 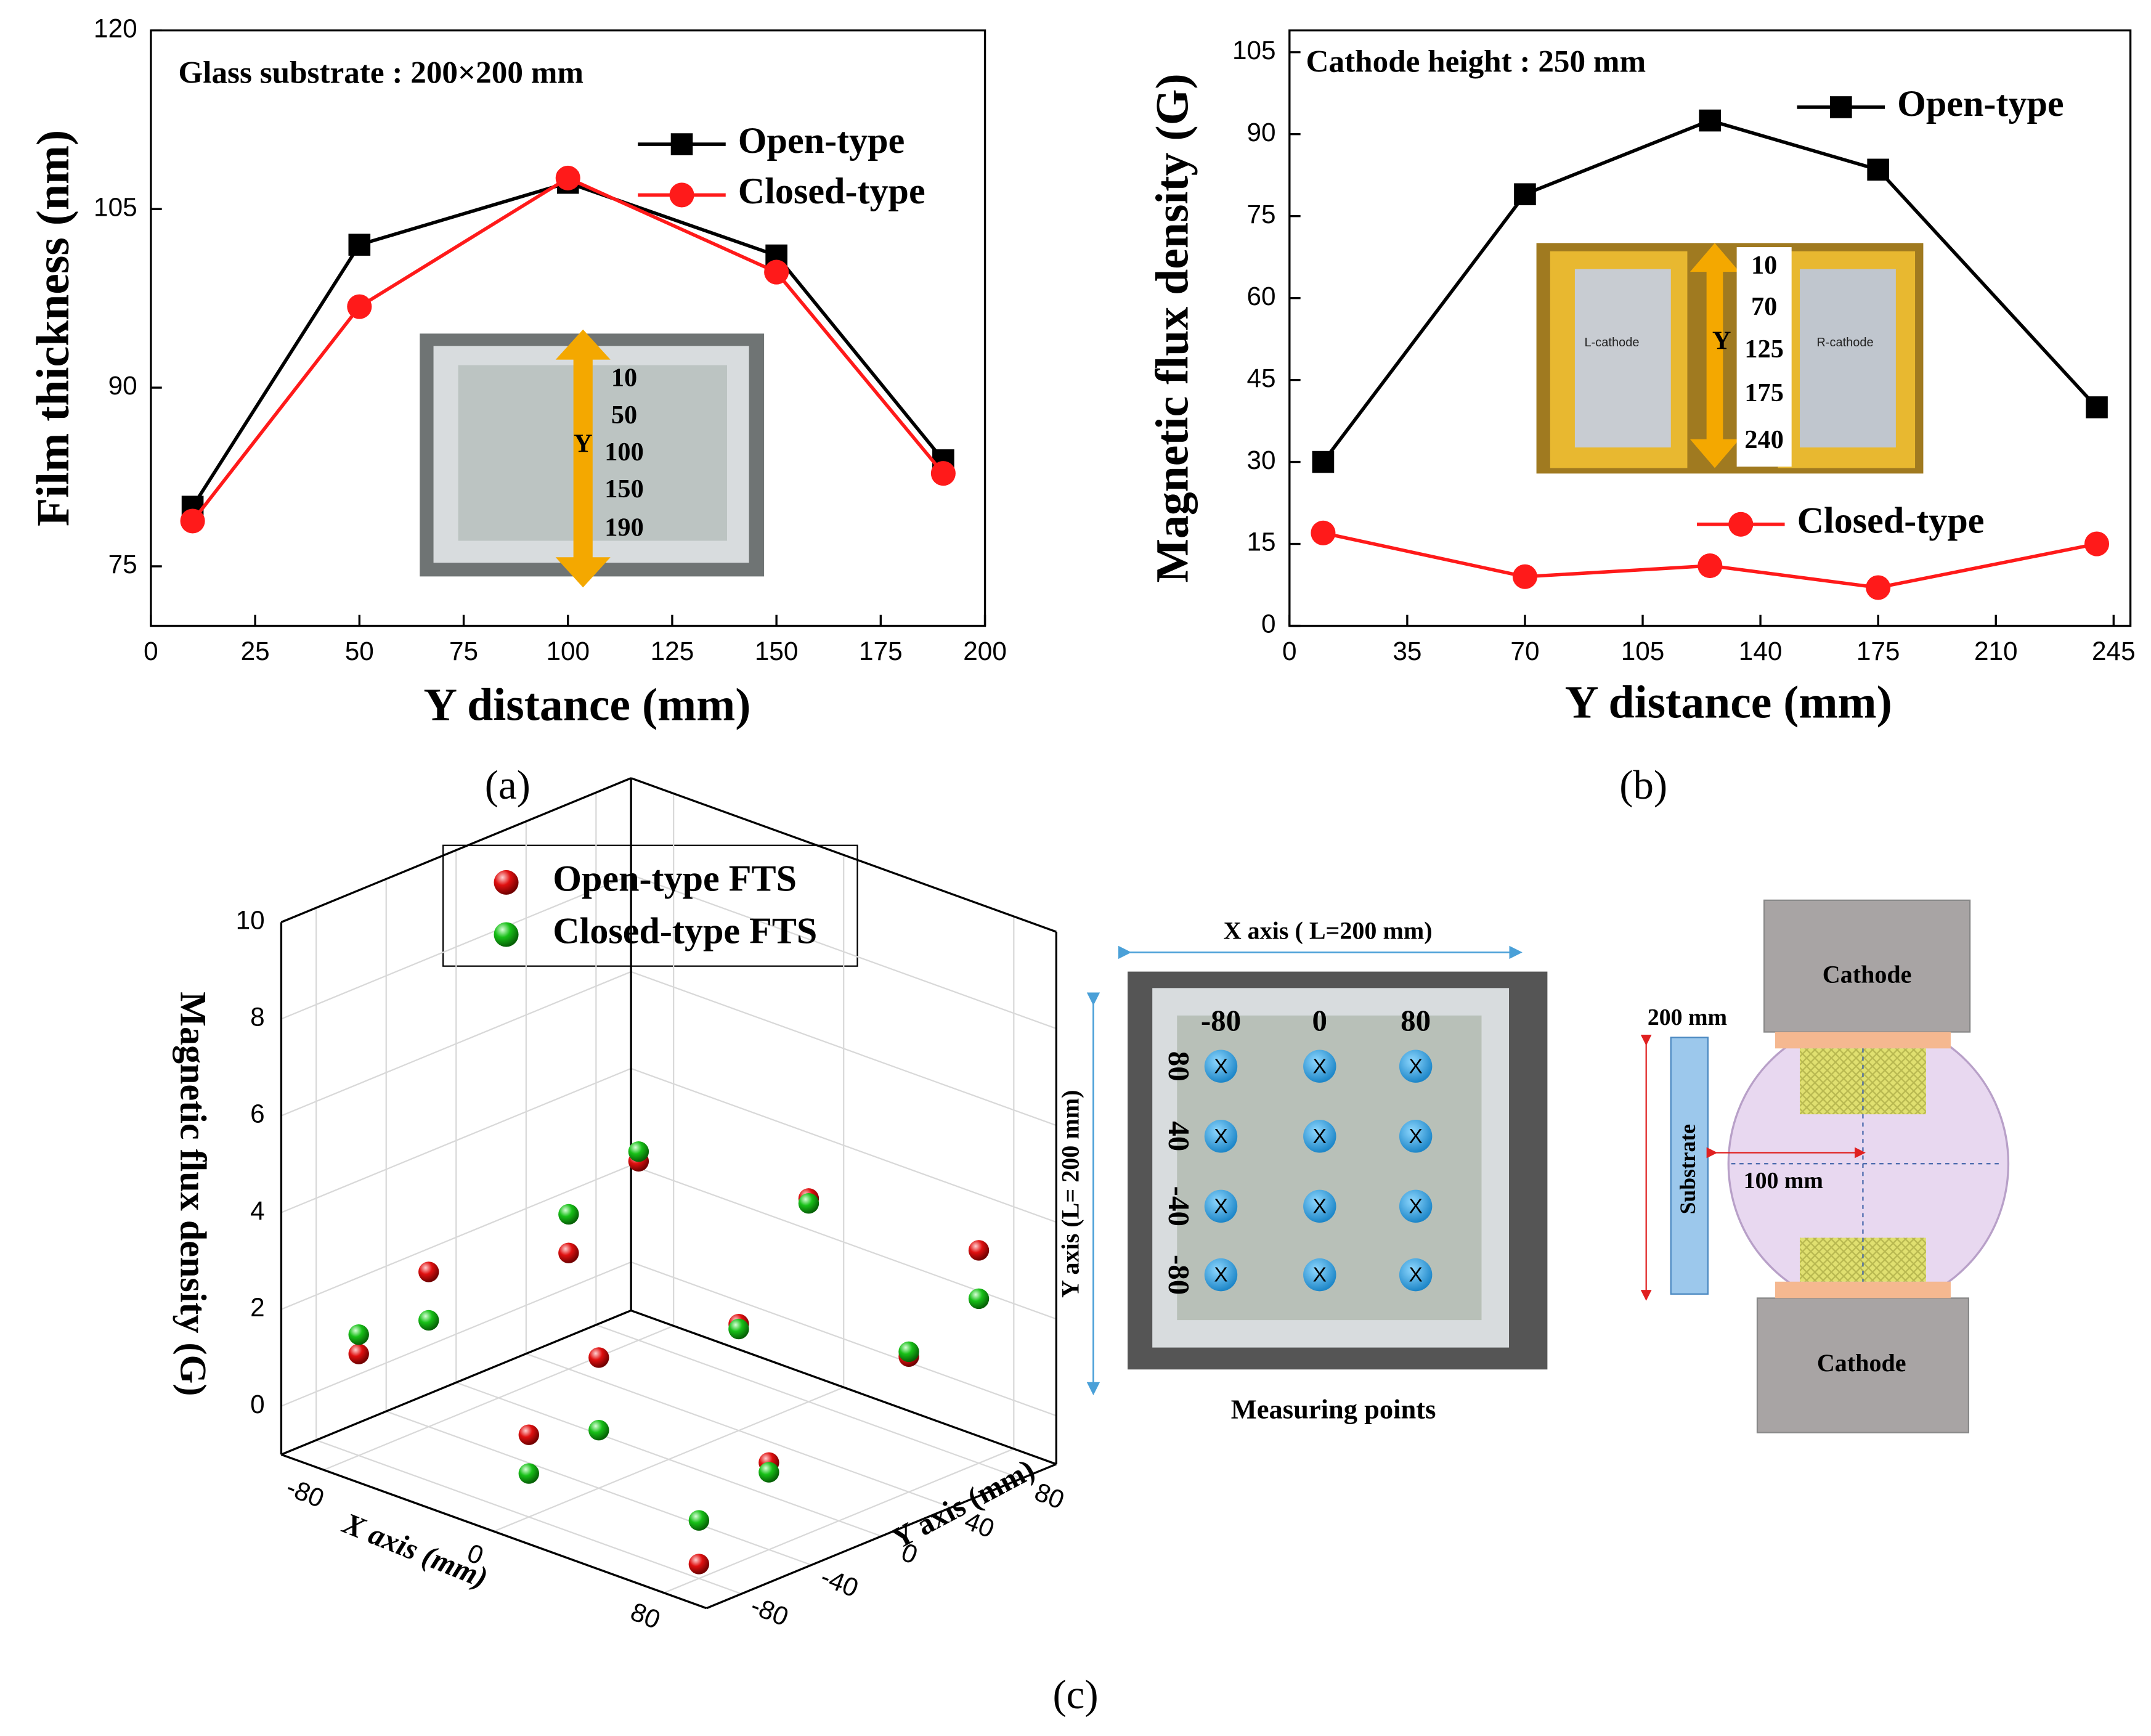 What do you see at coordinates (586, 706) in the screenshot?
I see `x-axis-title: Y distance (mm)` at bounding box center [586, 706].